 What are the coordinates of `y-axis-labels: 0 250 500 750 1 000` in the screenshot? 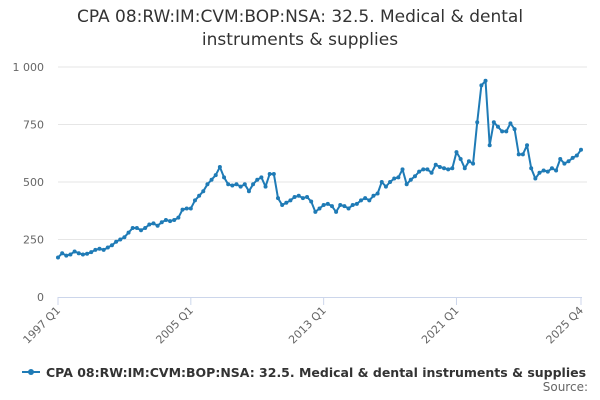 It's located at (29, 182).